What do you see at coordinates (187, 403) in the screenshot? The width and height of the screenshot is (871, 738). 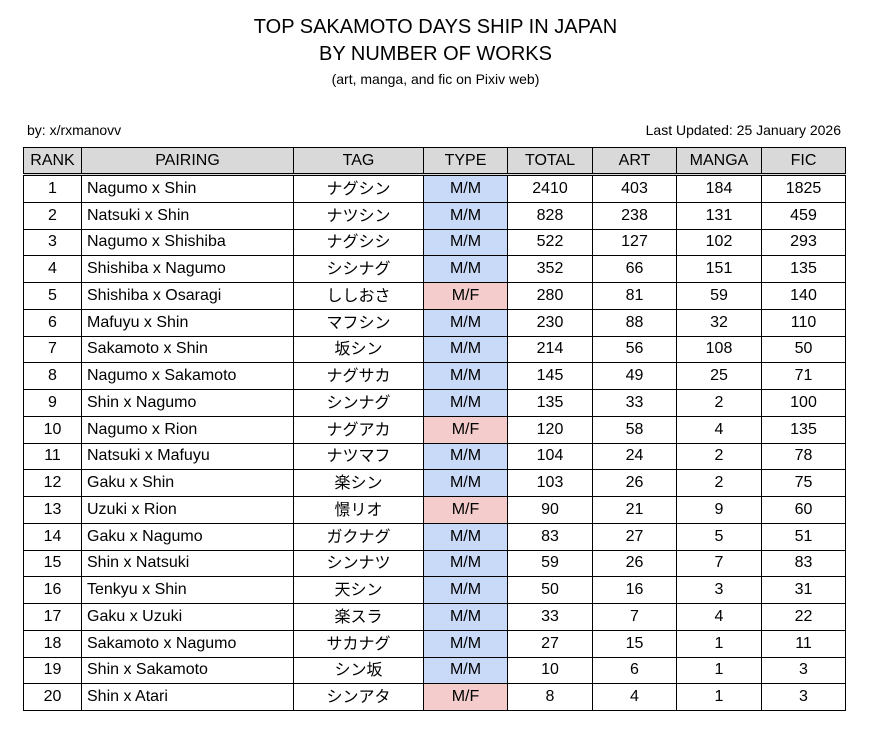 I see `cell-pairing: Shin x Nagumo` at bounding box center [187, 403].